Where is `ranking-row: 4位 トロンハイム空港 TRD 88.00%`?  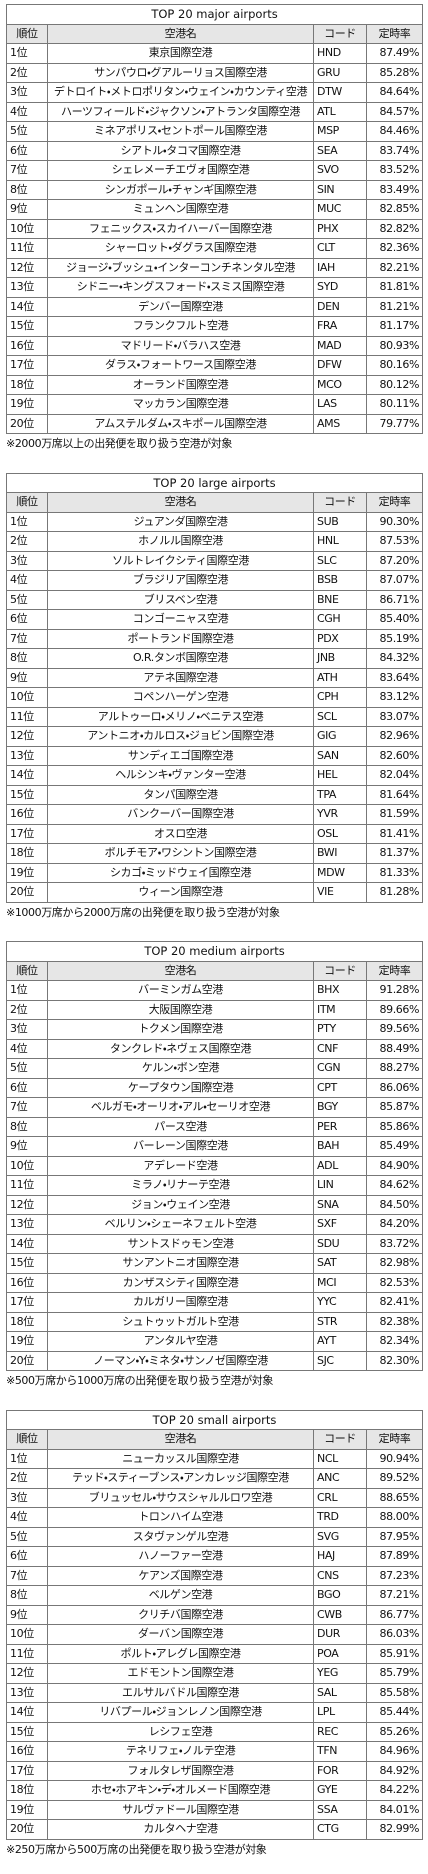 ranking-row: 4位 トロンハイム空港 TRD 88.00% is located at coordinates (215, 1517).